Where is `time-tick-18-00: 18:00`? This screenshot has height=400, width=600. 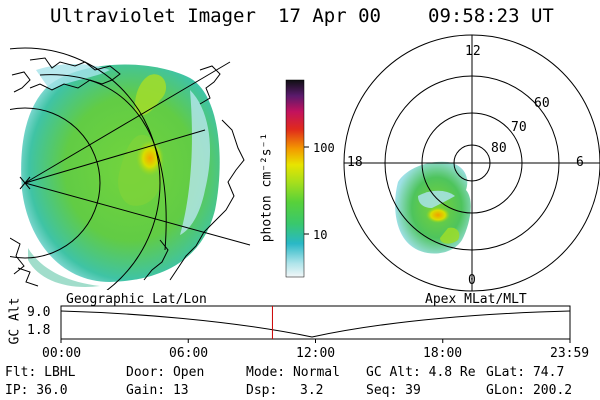
time-tick-18-00: 18:00 is located at coordinates (443, 353).